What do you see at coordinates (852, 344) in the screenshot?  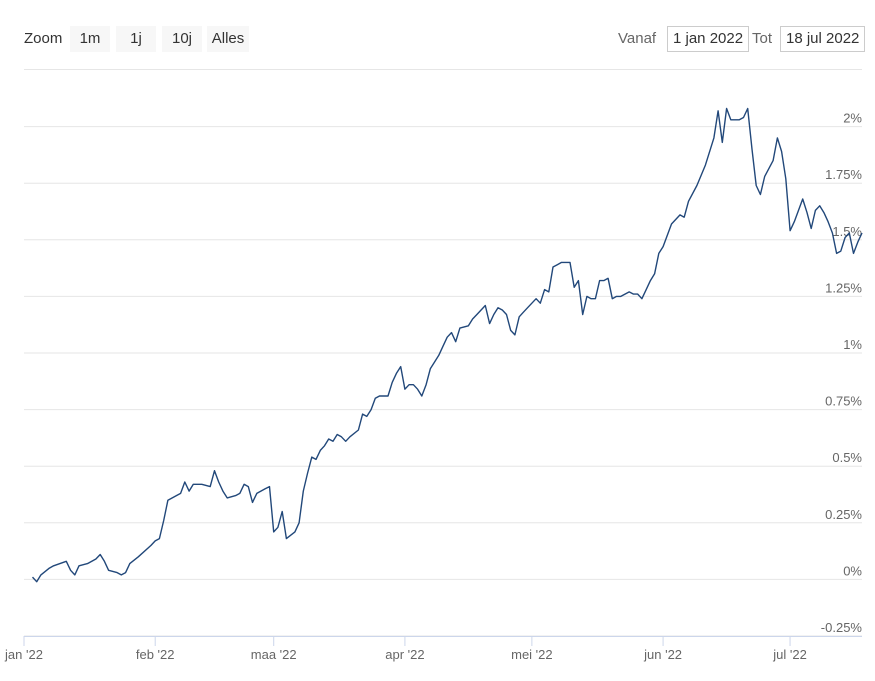 I see `y-tick-label: 1%` at bounding box center [852, 344].